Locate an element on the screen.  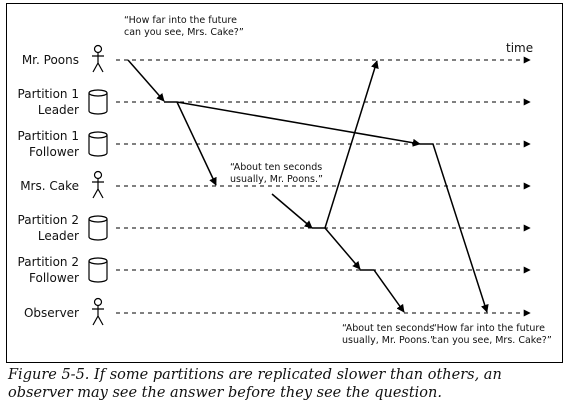
annotation-observer-sees-answer: “About ten seconds usually, Mr. Poons.” is located at coordinates (389, 334).